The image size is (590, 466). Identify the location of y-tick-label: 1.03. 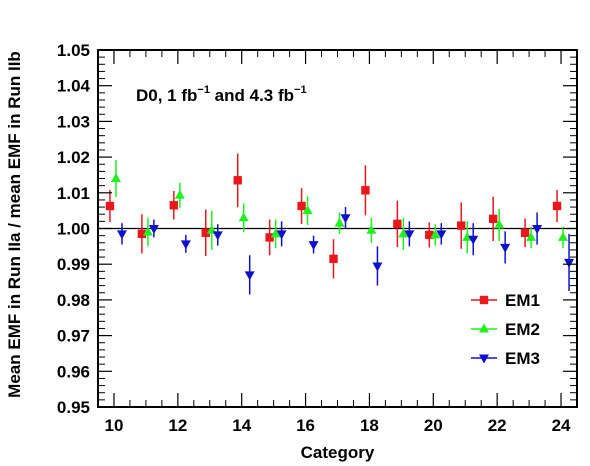
(73, 121).